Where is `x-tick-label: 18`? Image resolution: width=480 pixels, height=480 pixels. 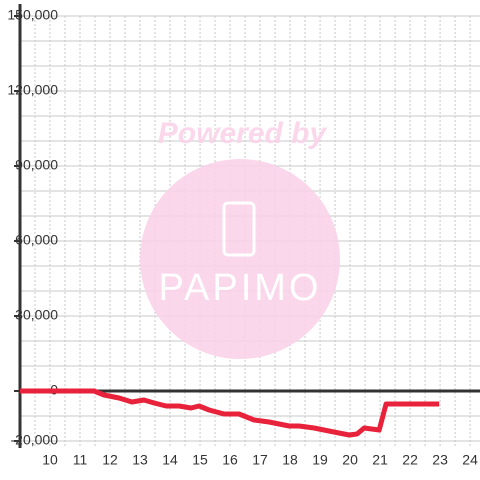 x-tick-label: 18 is located at coordinates (290, 460).